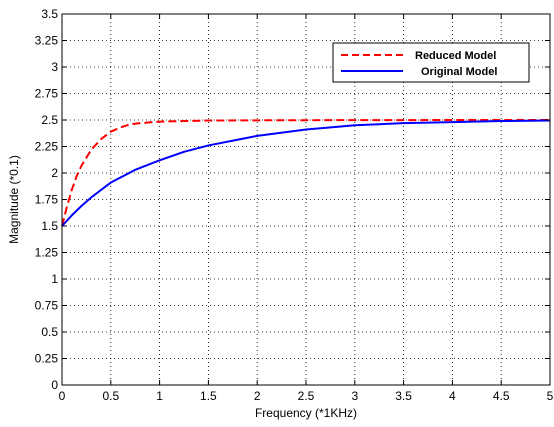  I want to click on y-tick-label: 1.5, so click(49, 226).